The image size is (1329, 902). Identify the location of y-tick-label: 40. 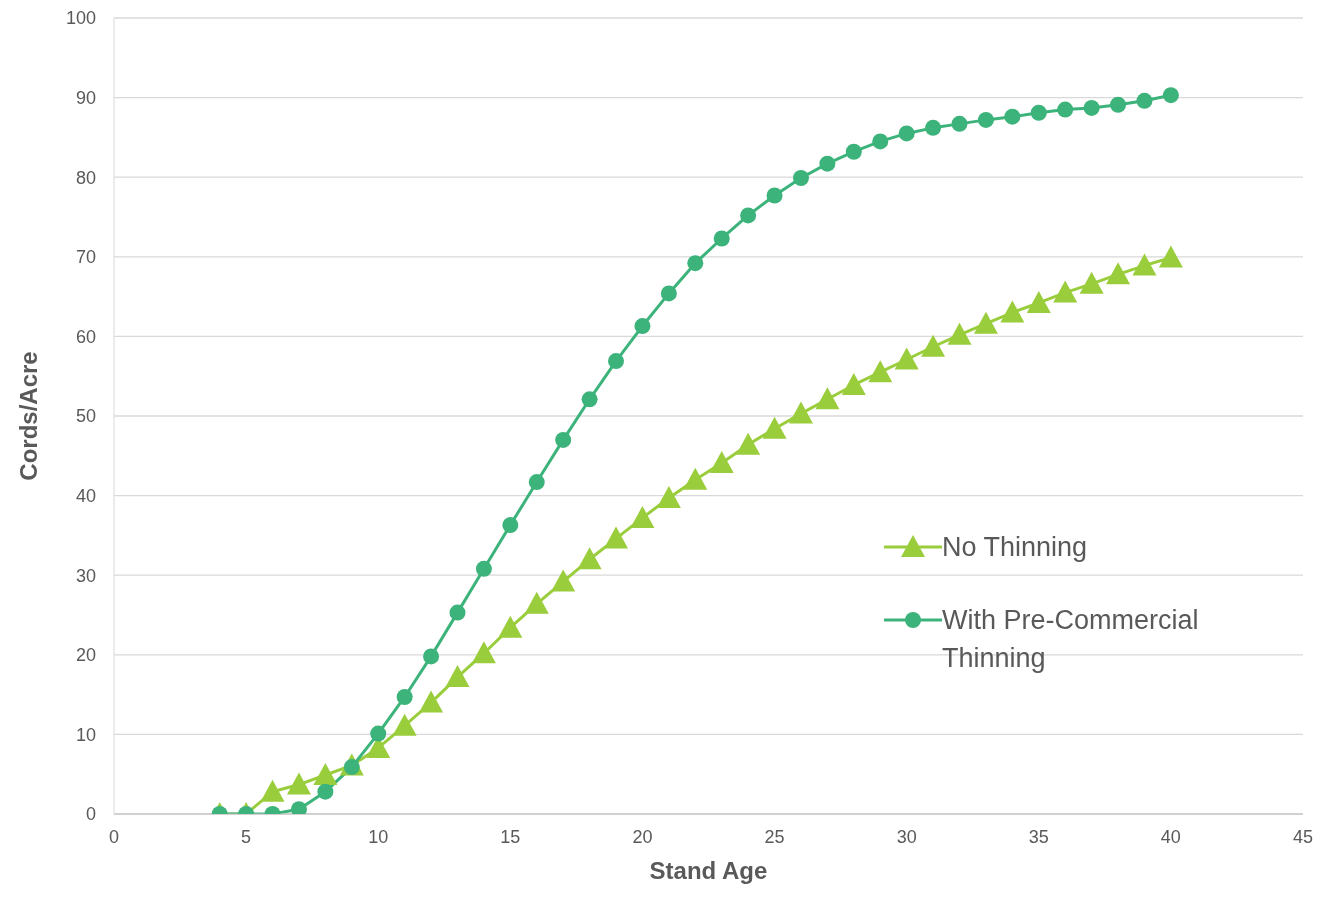
(85, 495).